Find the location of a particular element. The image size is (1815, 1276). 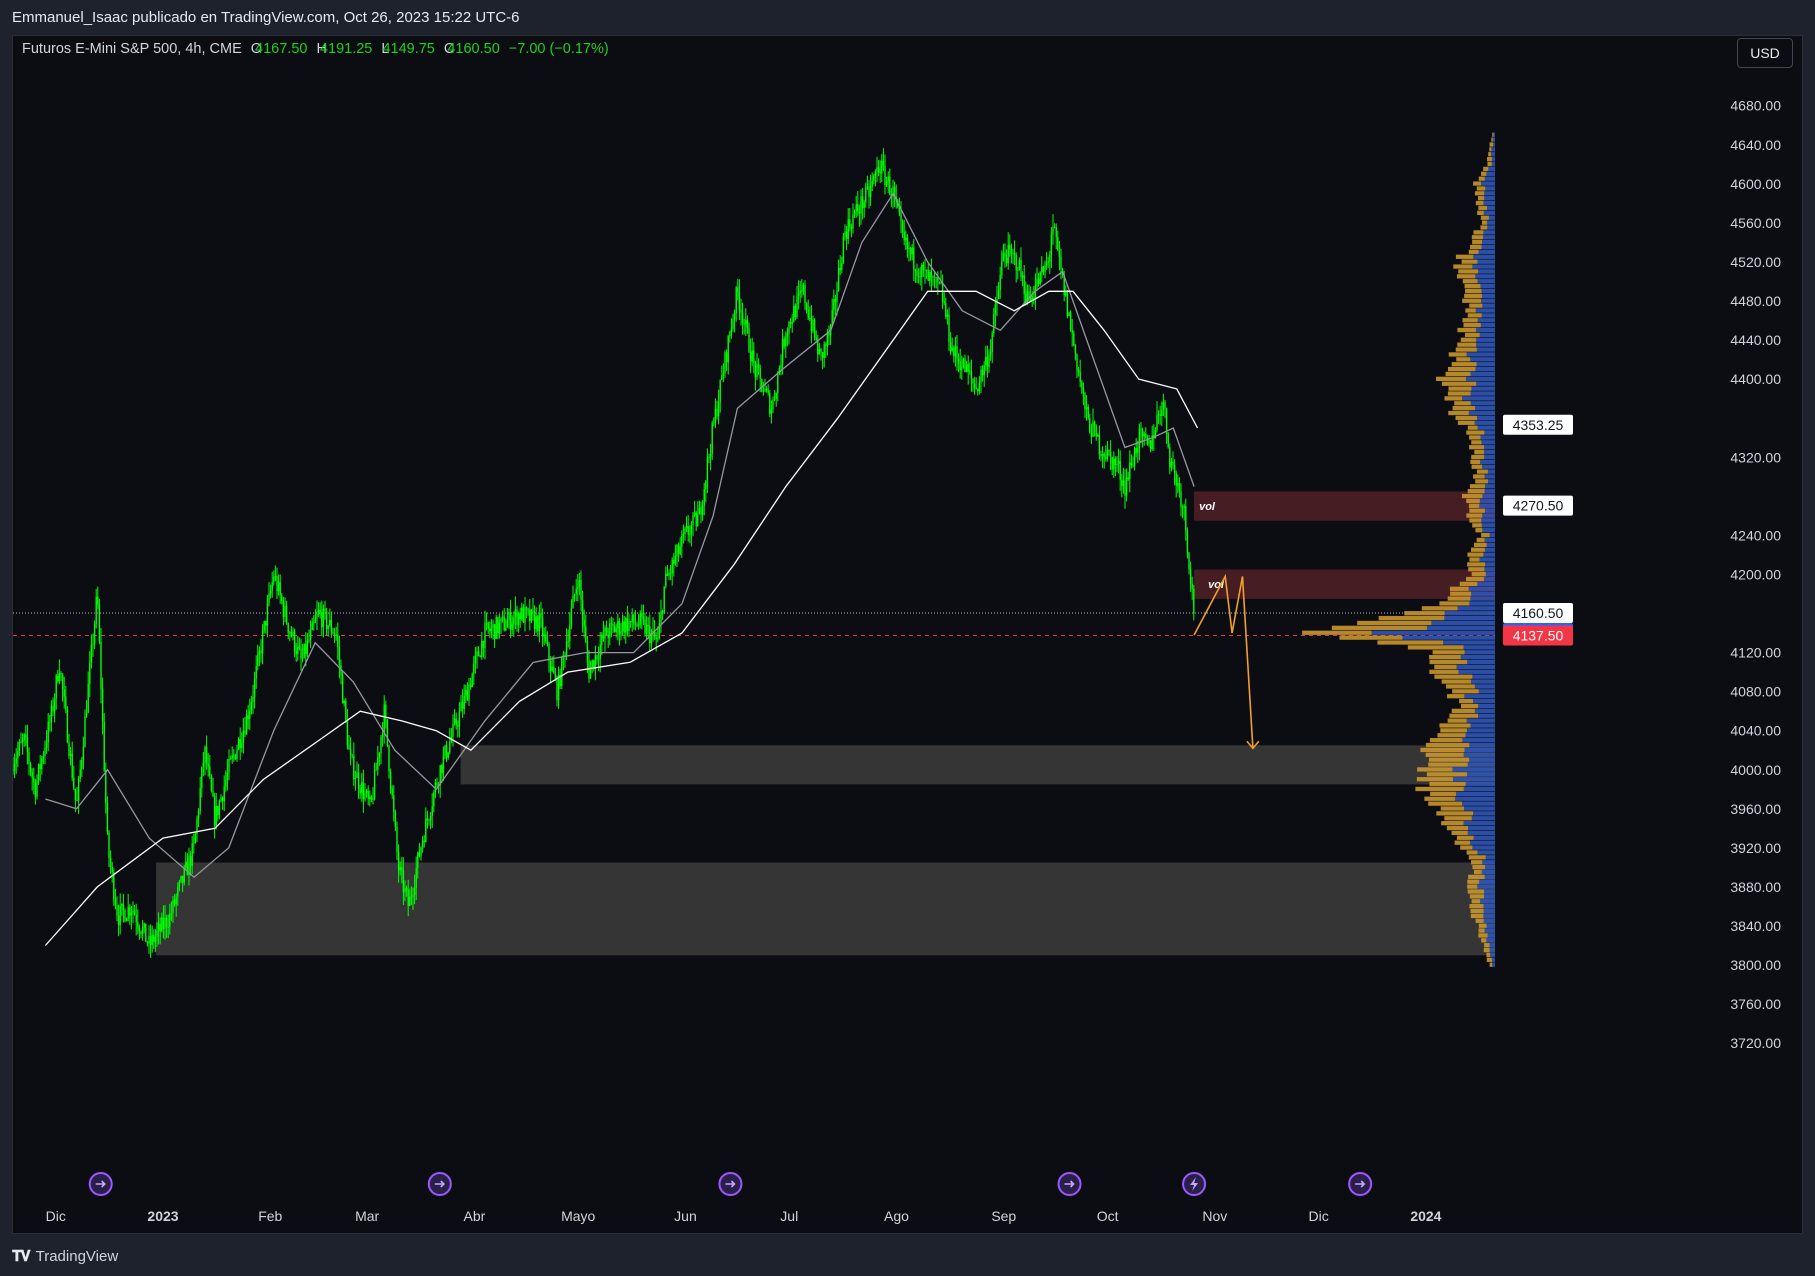

time-tick-label: Ago is located at coordinates (896, 1216).